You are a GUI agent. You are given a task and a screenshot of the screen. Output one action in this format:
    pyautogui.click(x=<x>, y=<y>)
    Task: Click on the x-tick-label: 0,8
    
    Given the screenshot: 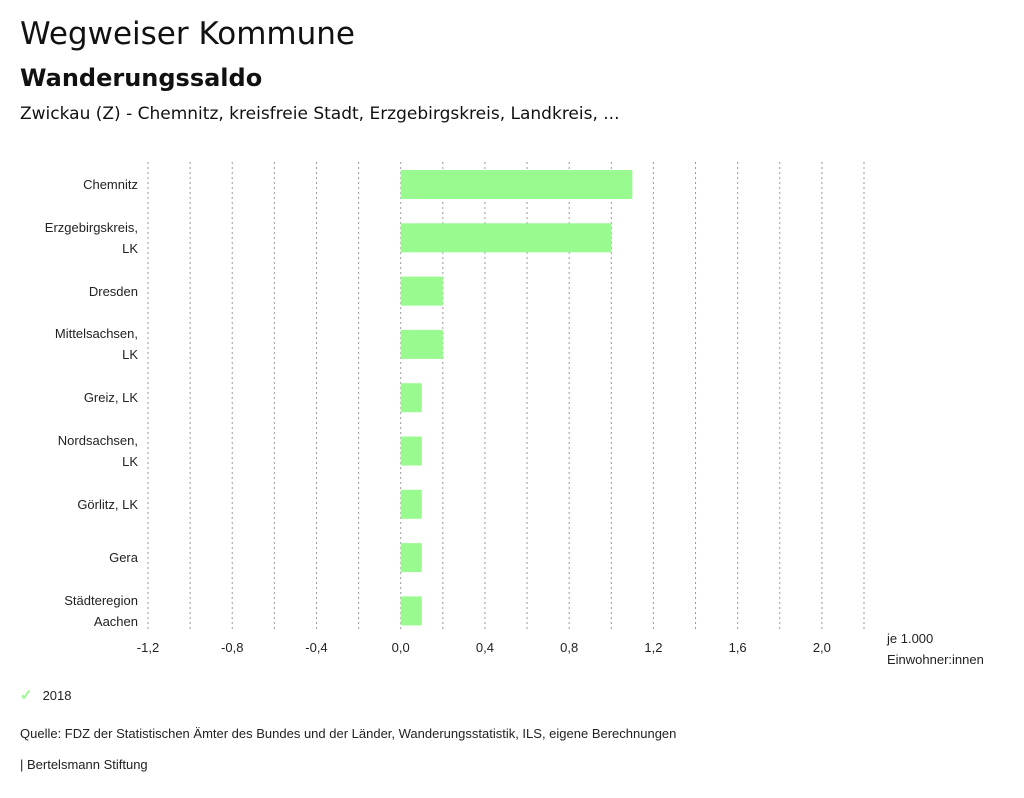 What is the action you would take?
    pyautogui.click(x=569, y=647)
    